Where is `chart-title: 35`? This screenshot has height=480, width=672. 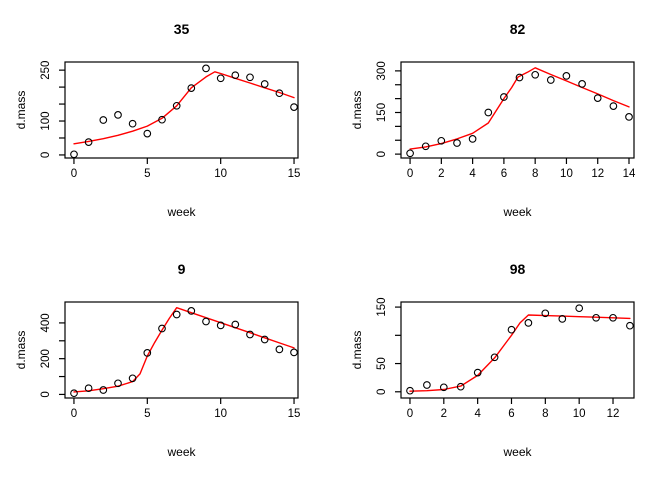 chart-title: 35 is located at coordinates (182, 29).